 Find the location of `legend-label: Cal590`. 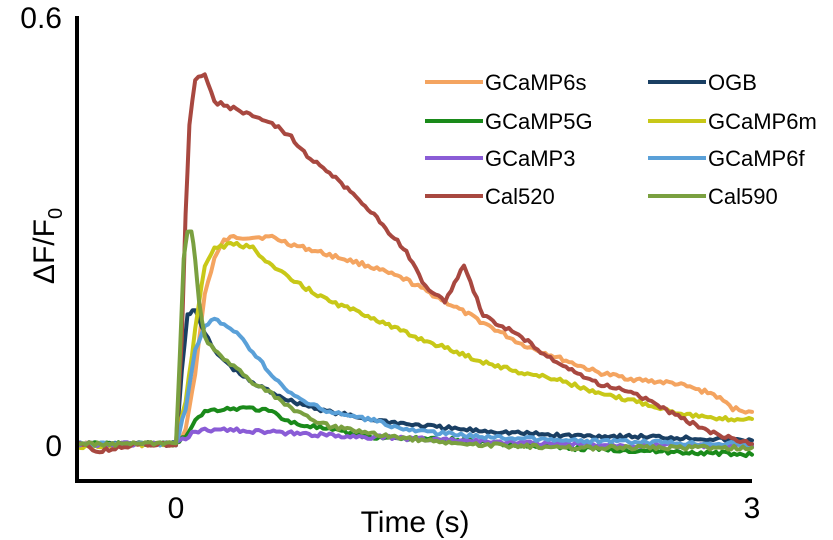

legend-label: Cal590 is located at coordinates (743, 196).